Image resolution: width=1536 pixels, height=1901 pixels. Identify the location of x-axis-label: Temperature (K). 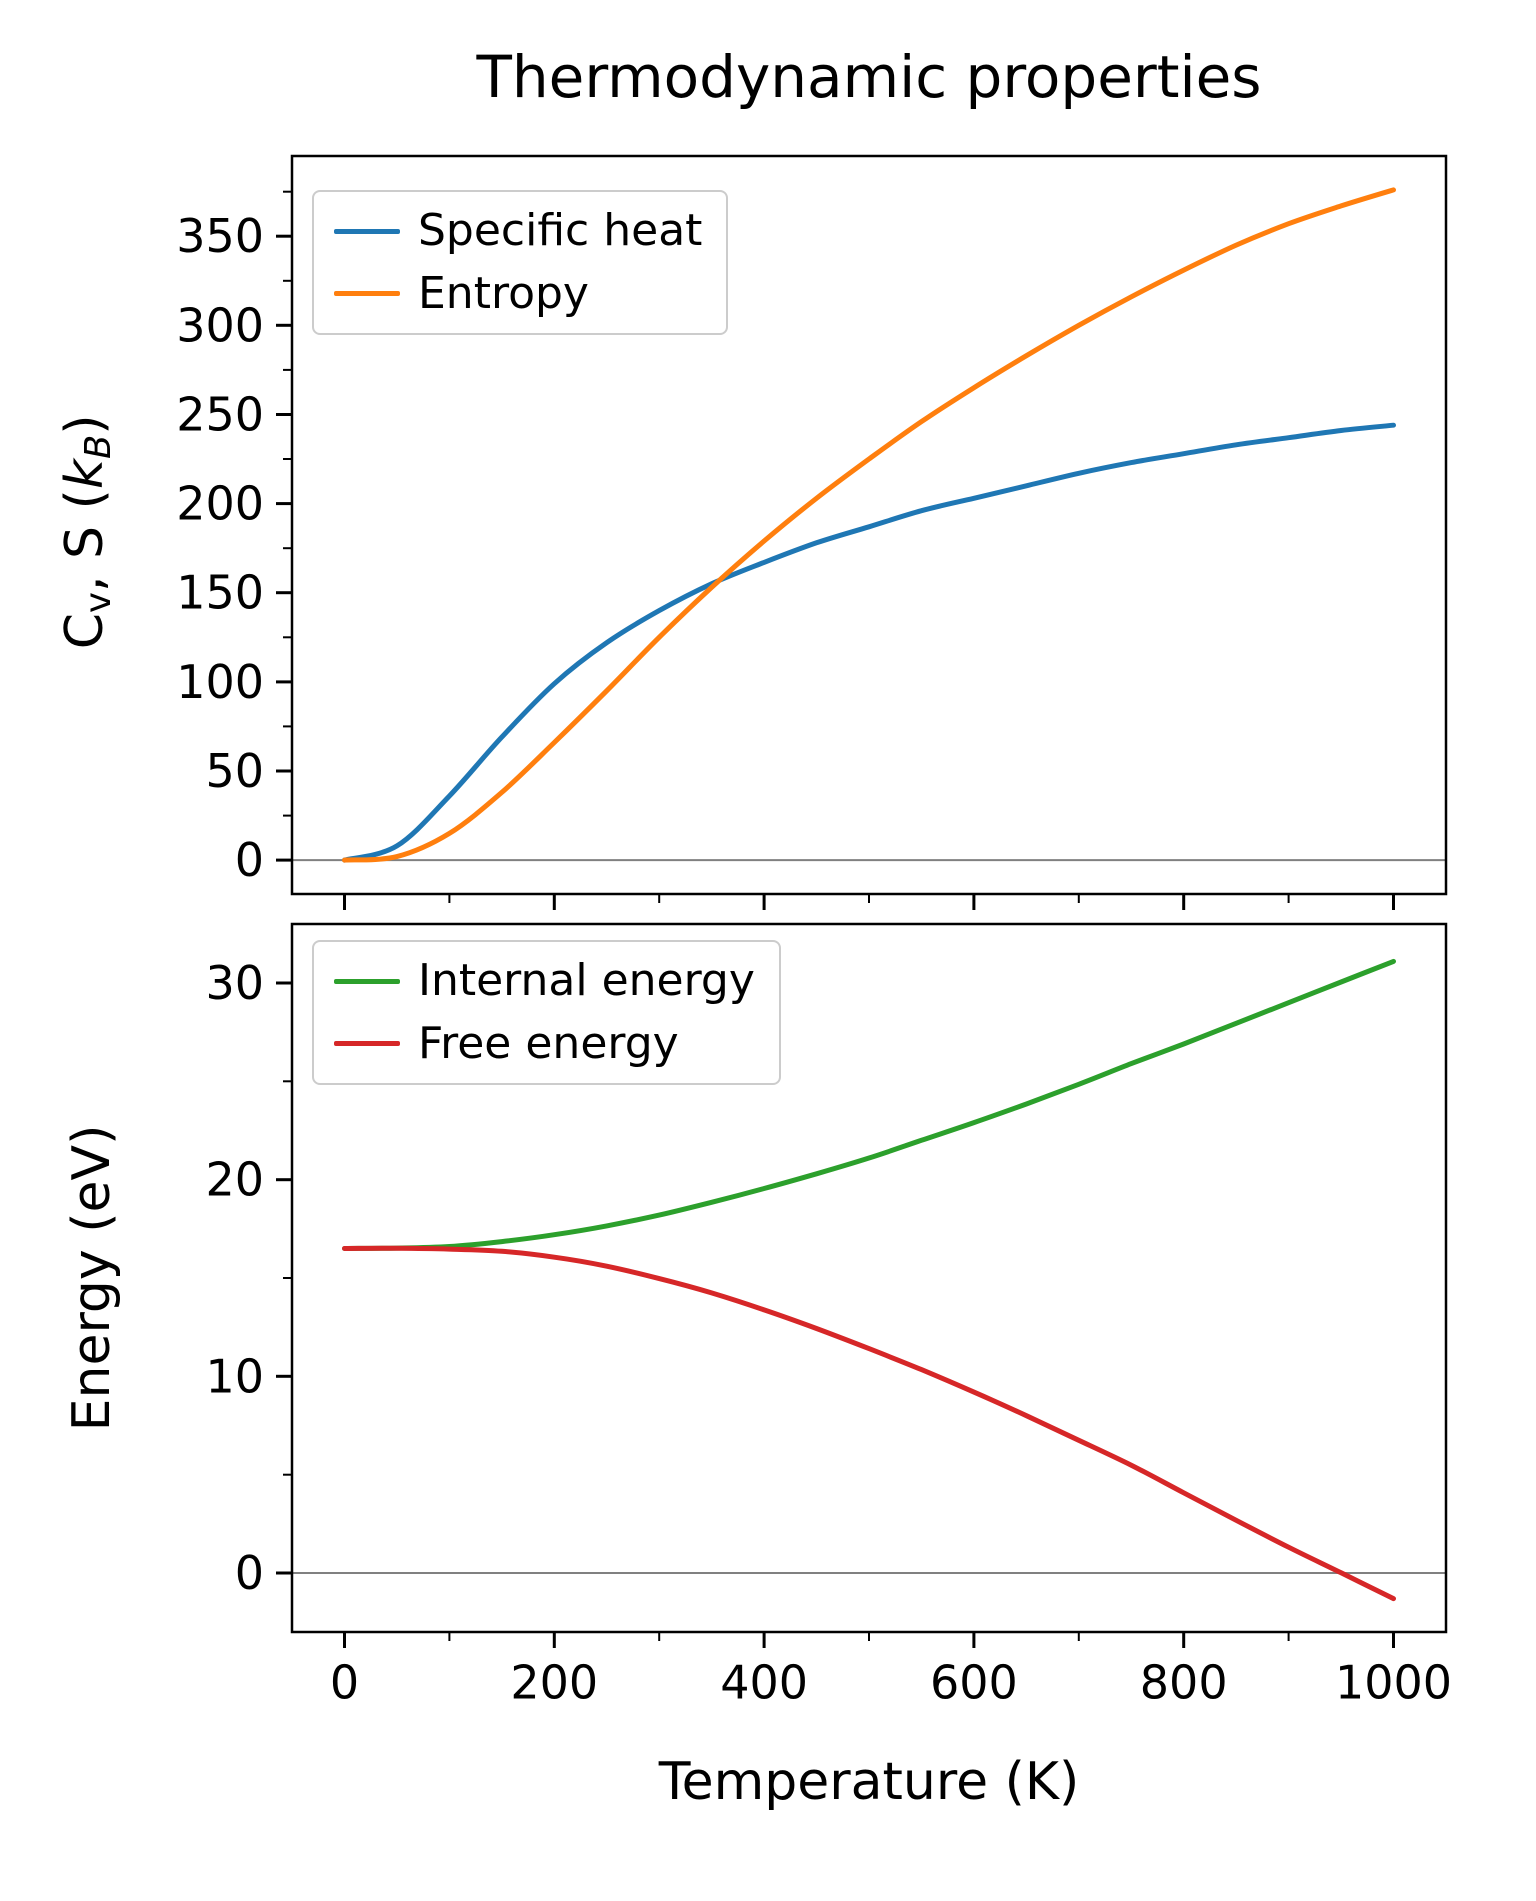
(869, 1782).